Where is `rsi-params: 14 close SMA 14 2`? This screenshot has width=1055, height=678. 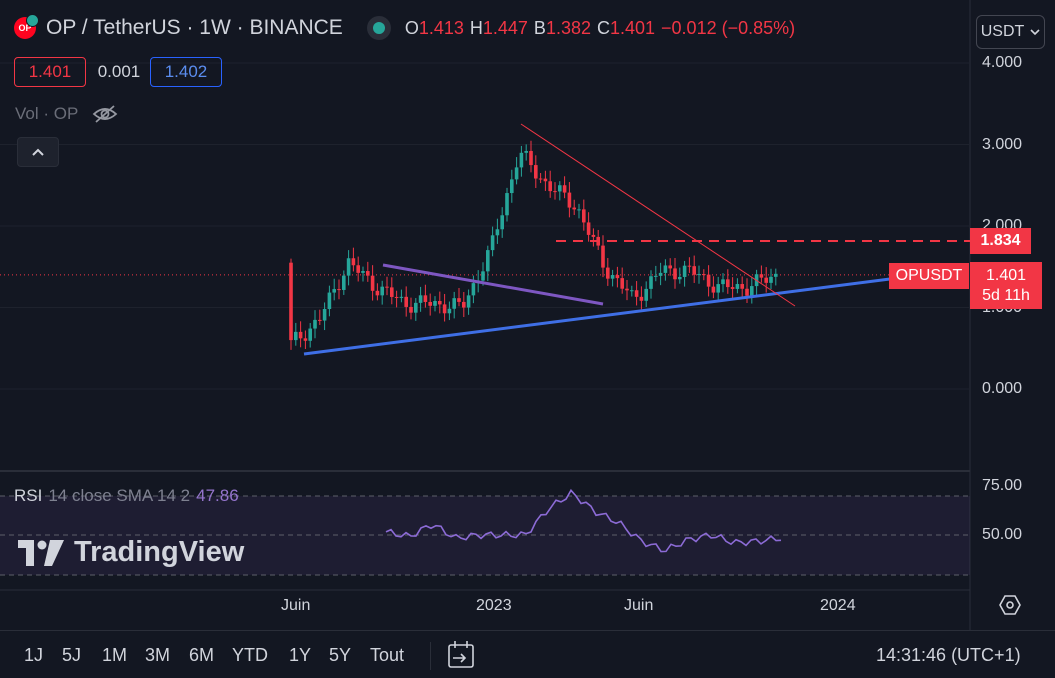
rsi-params: 14 close SMA 14 2 is located at coordinates (119, 495).